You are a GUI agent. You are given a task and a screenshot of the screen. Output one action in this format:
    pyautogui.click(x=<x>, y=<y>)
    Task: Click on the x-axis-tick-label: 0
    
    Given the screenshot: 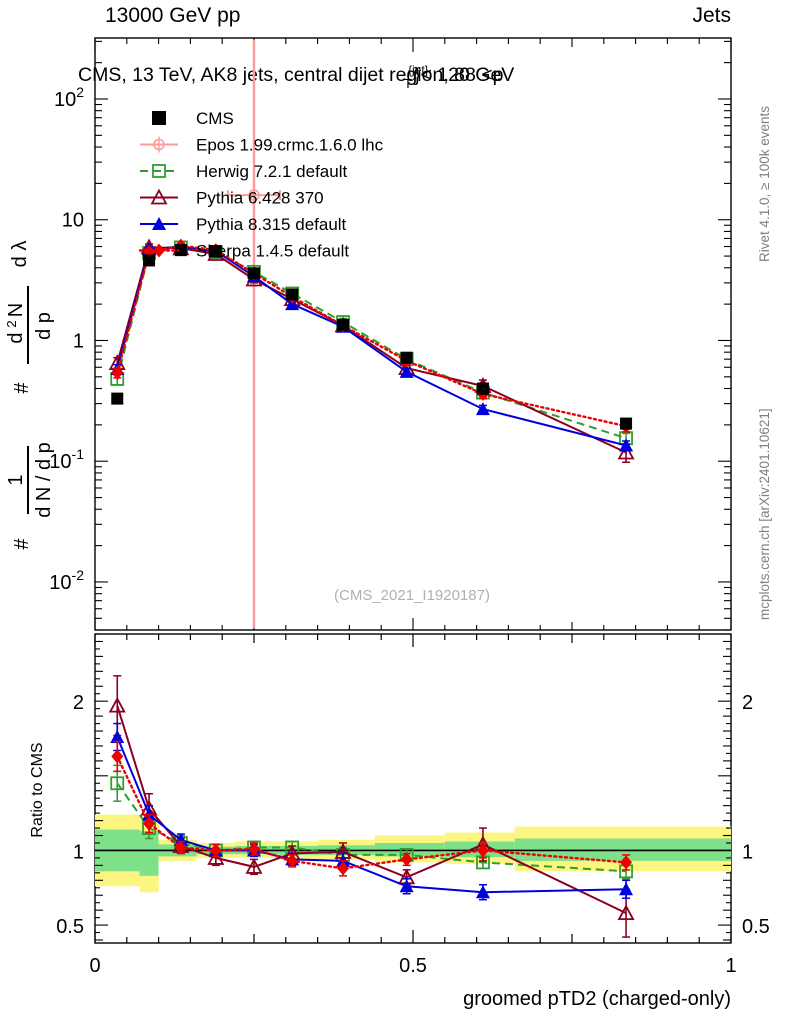 What is the action you would take?
    pyautogui.click(x=94, y=966)
    